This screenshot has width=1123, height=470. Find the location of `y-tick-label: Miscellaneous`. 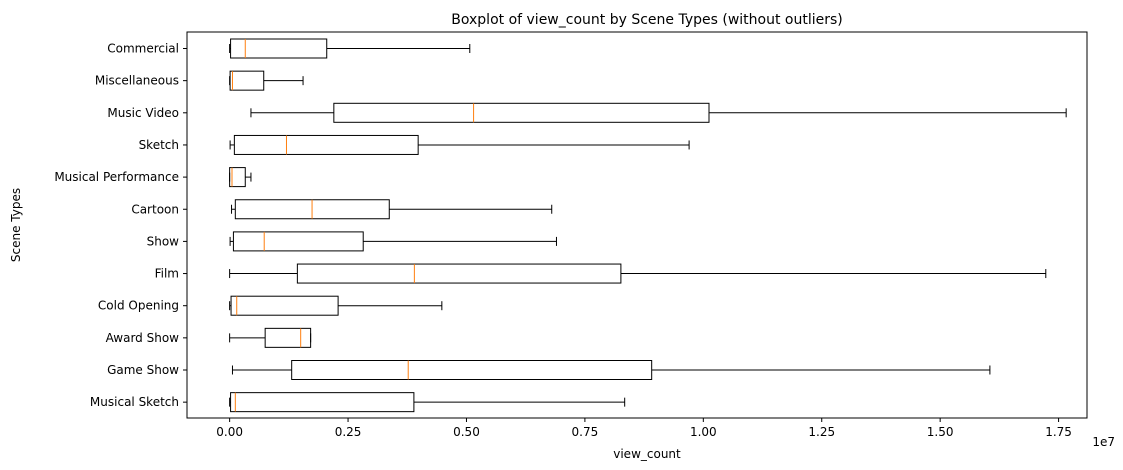

y-tick-label: Miscellaneous is located at coordinates (137, 81).